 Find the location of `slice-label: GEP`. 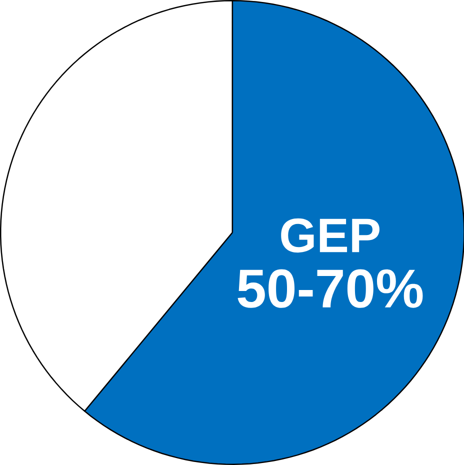

slice-label: GEP is located at coordinates (330, 235).